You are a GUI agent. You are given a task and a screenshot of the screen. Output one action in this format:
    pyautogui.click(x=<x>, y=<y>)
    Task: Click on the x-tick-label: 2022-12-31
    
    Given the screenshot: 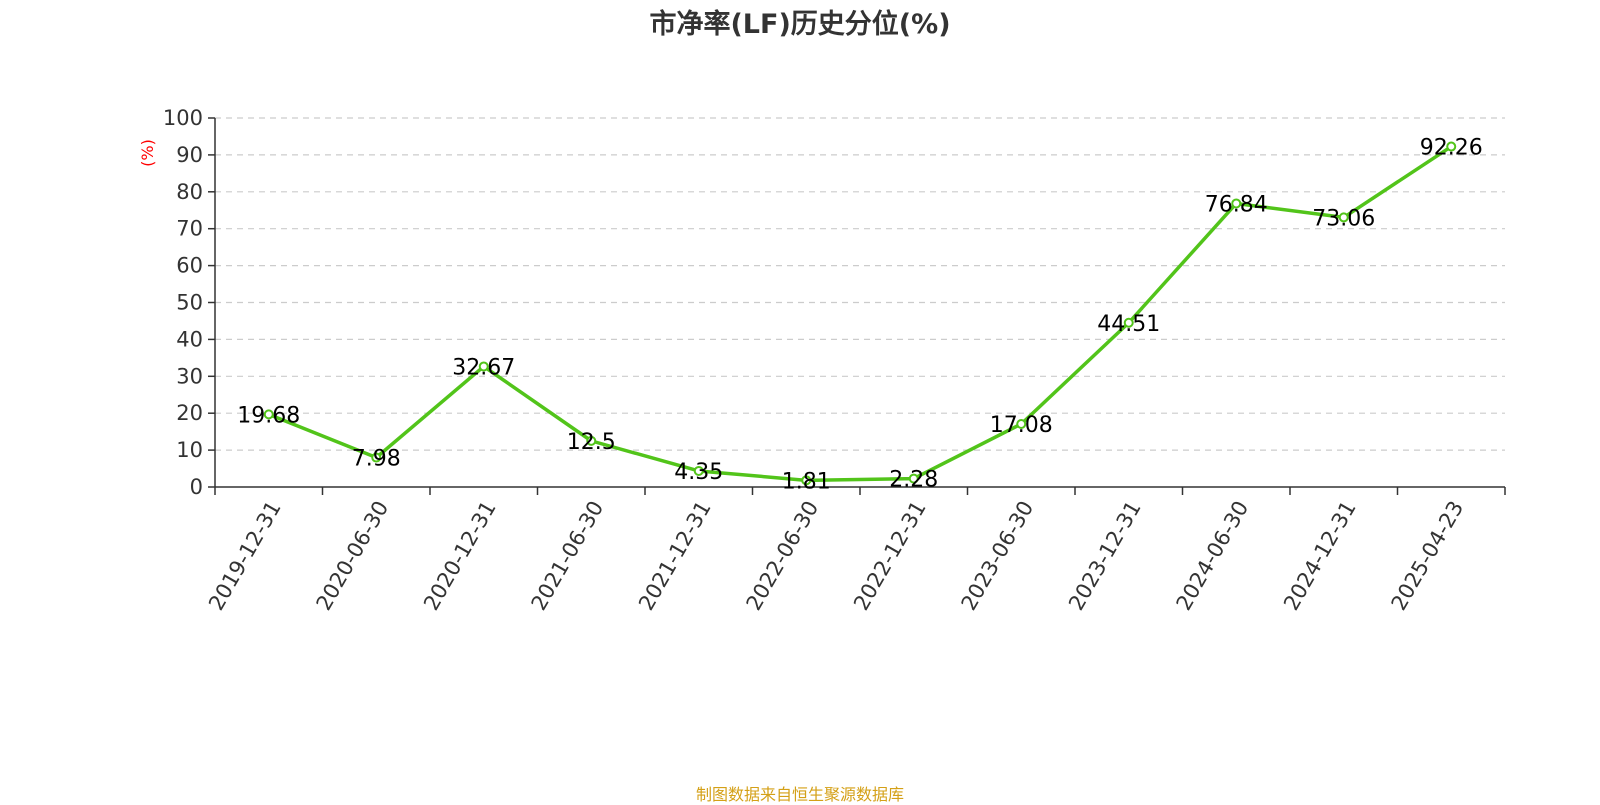 What is the action you would take?
    pyautogui.click(x=890, y=556)
    